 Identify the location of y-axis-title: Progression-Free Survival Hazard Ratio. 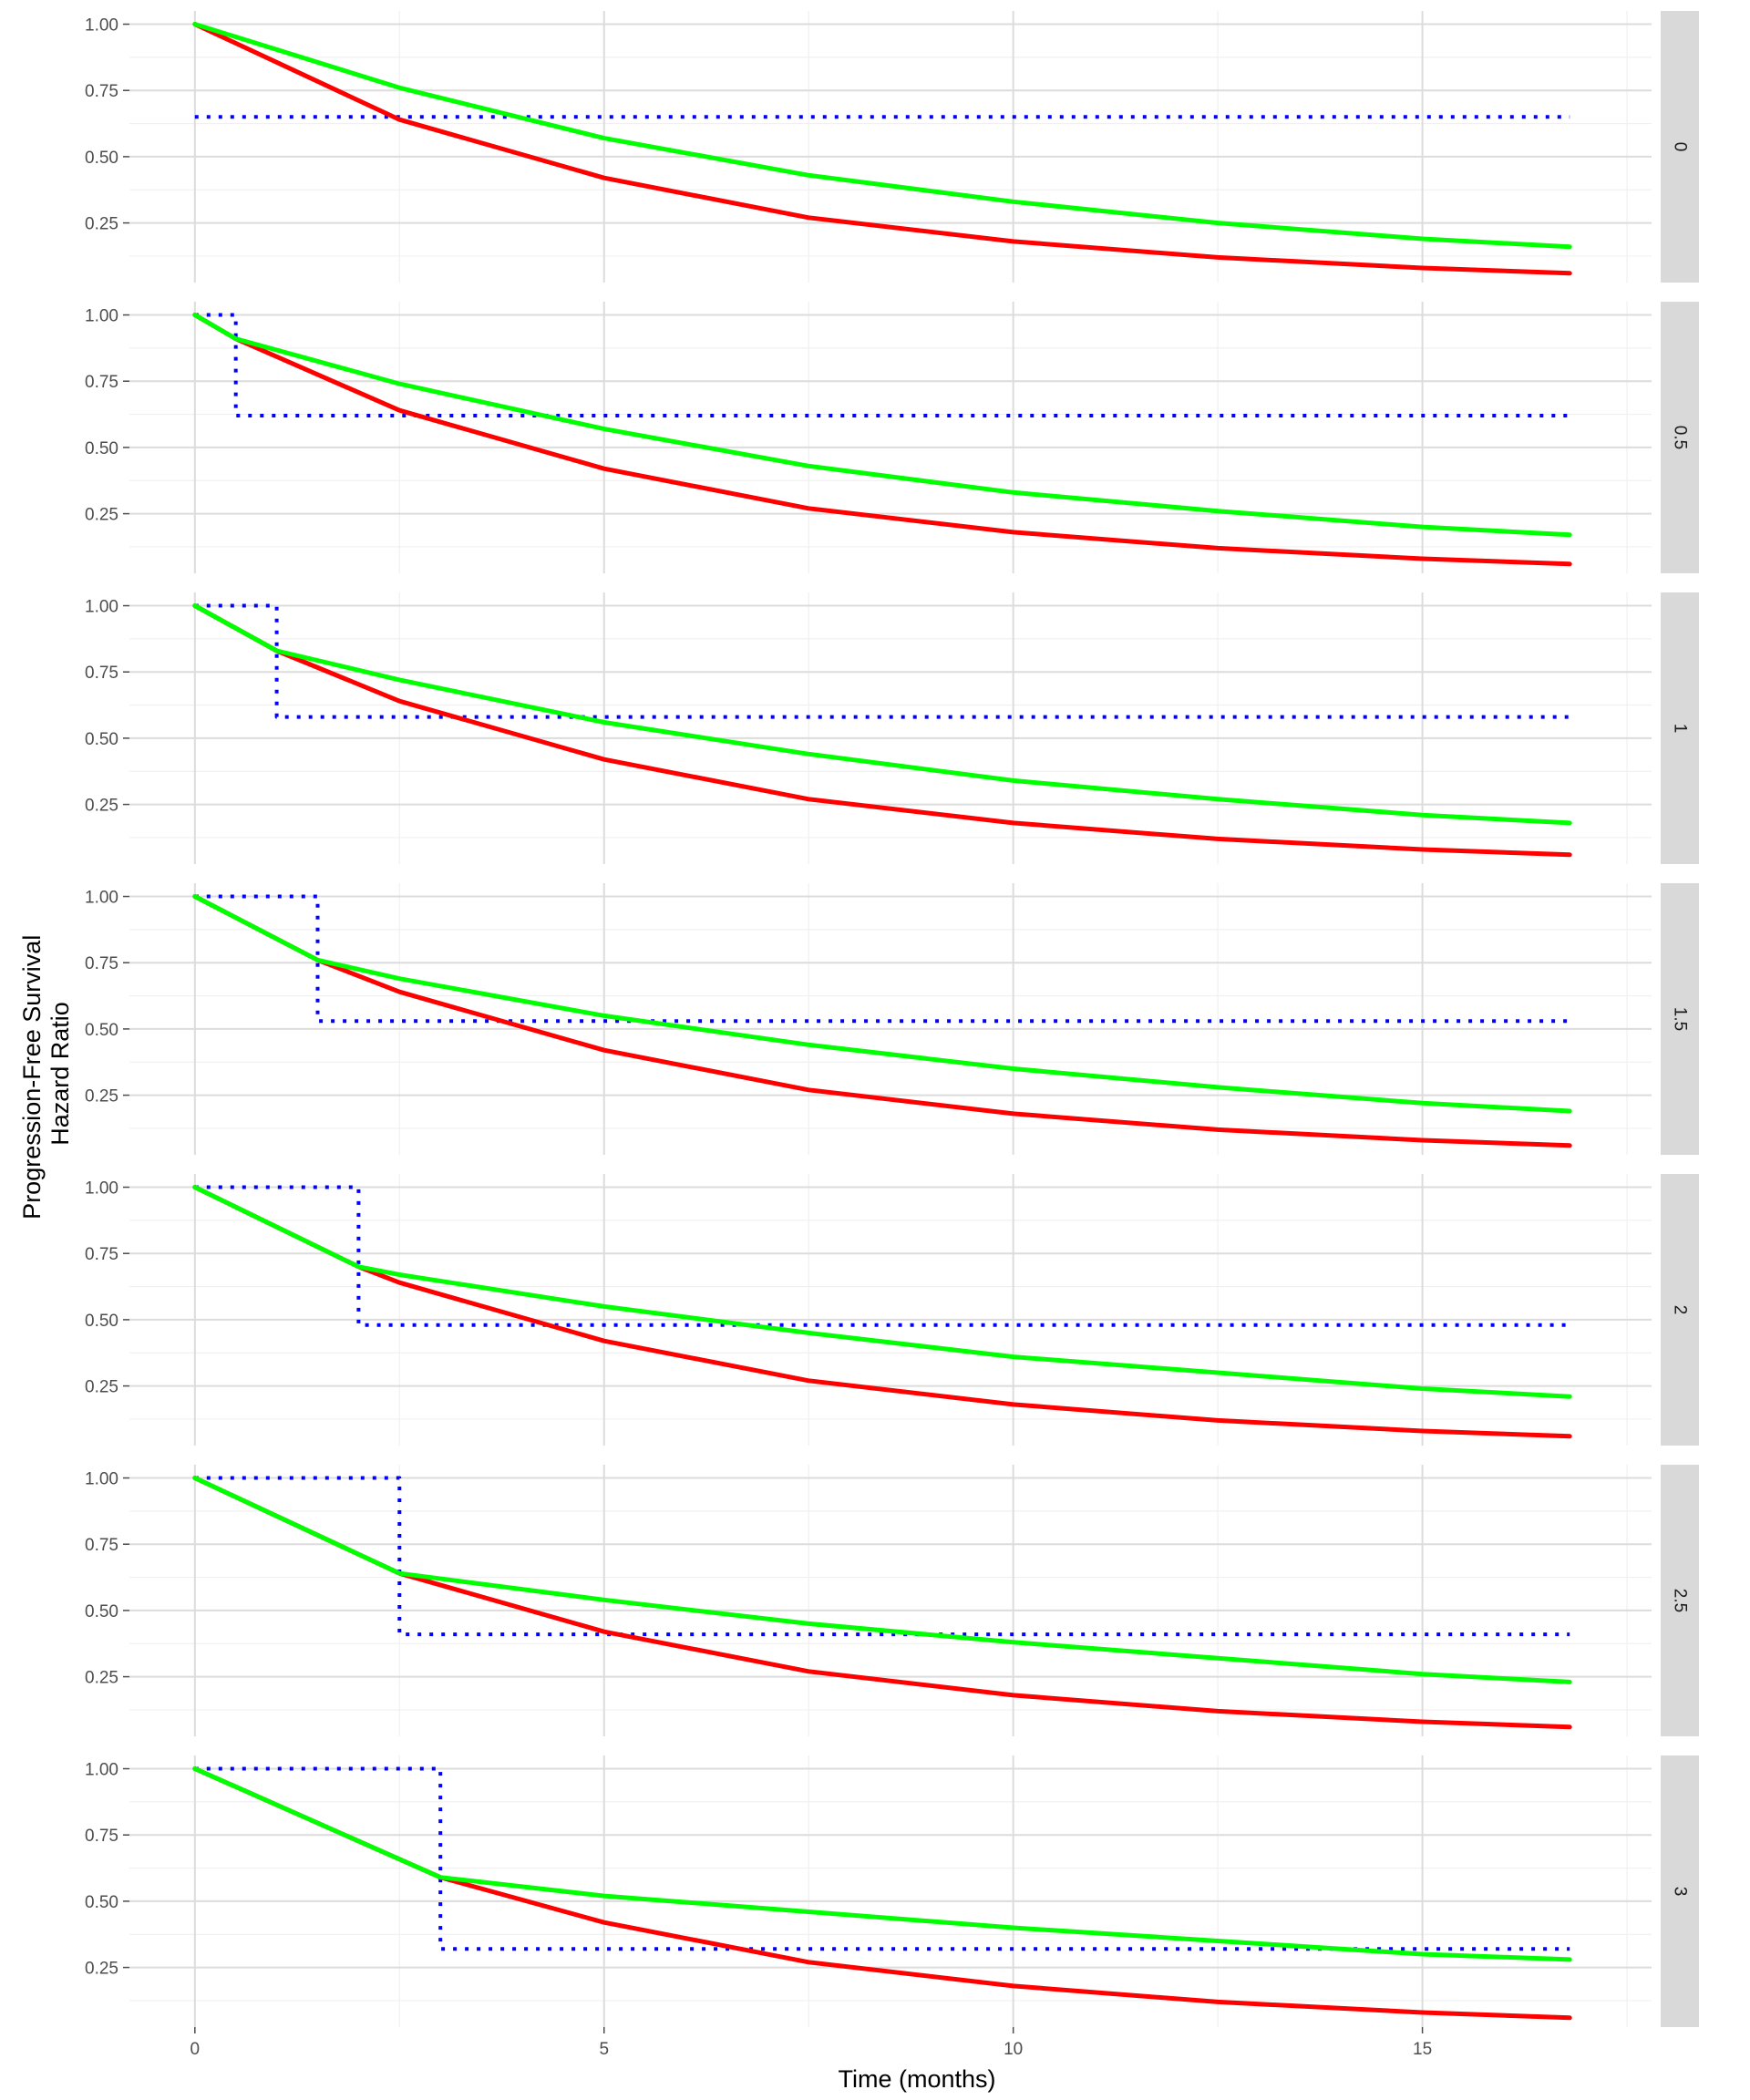
(46, 1074).